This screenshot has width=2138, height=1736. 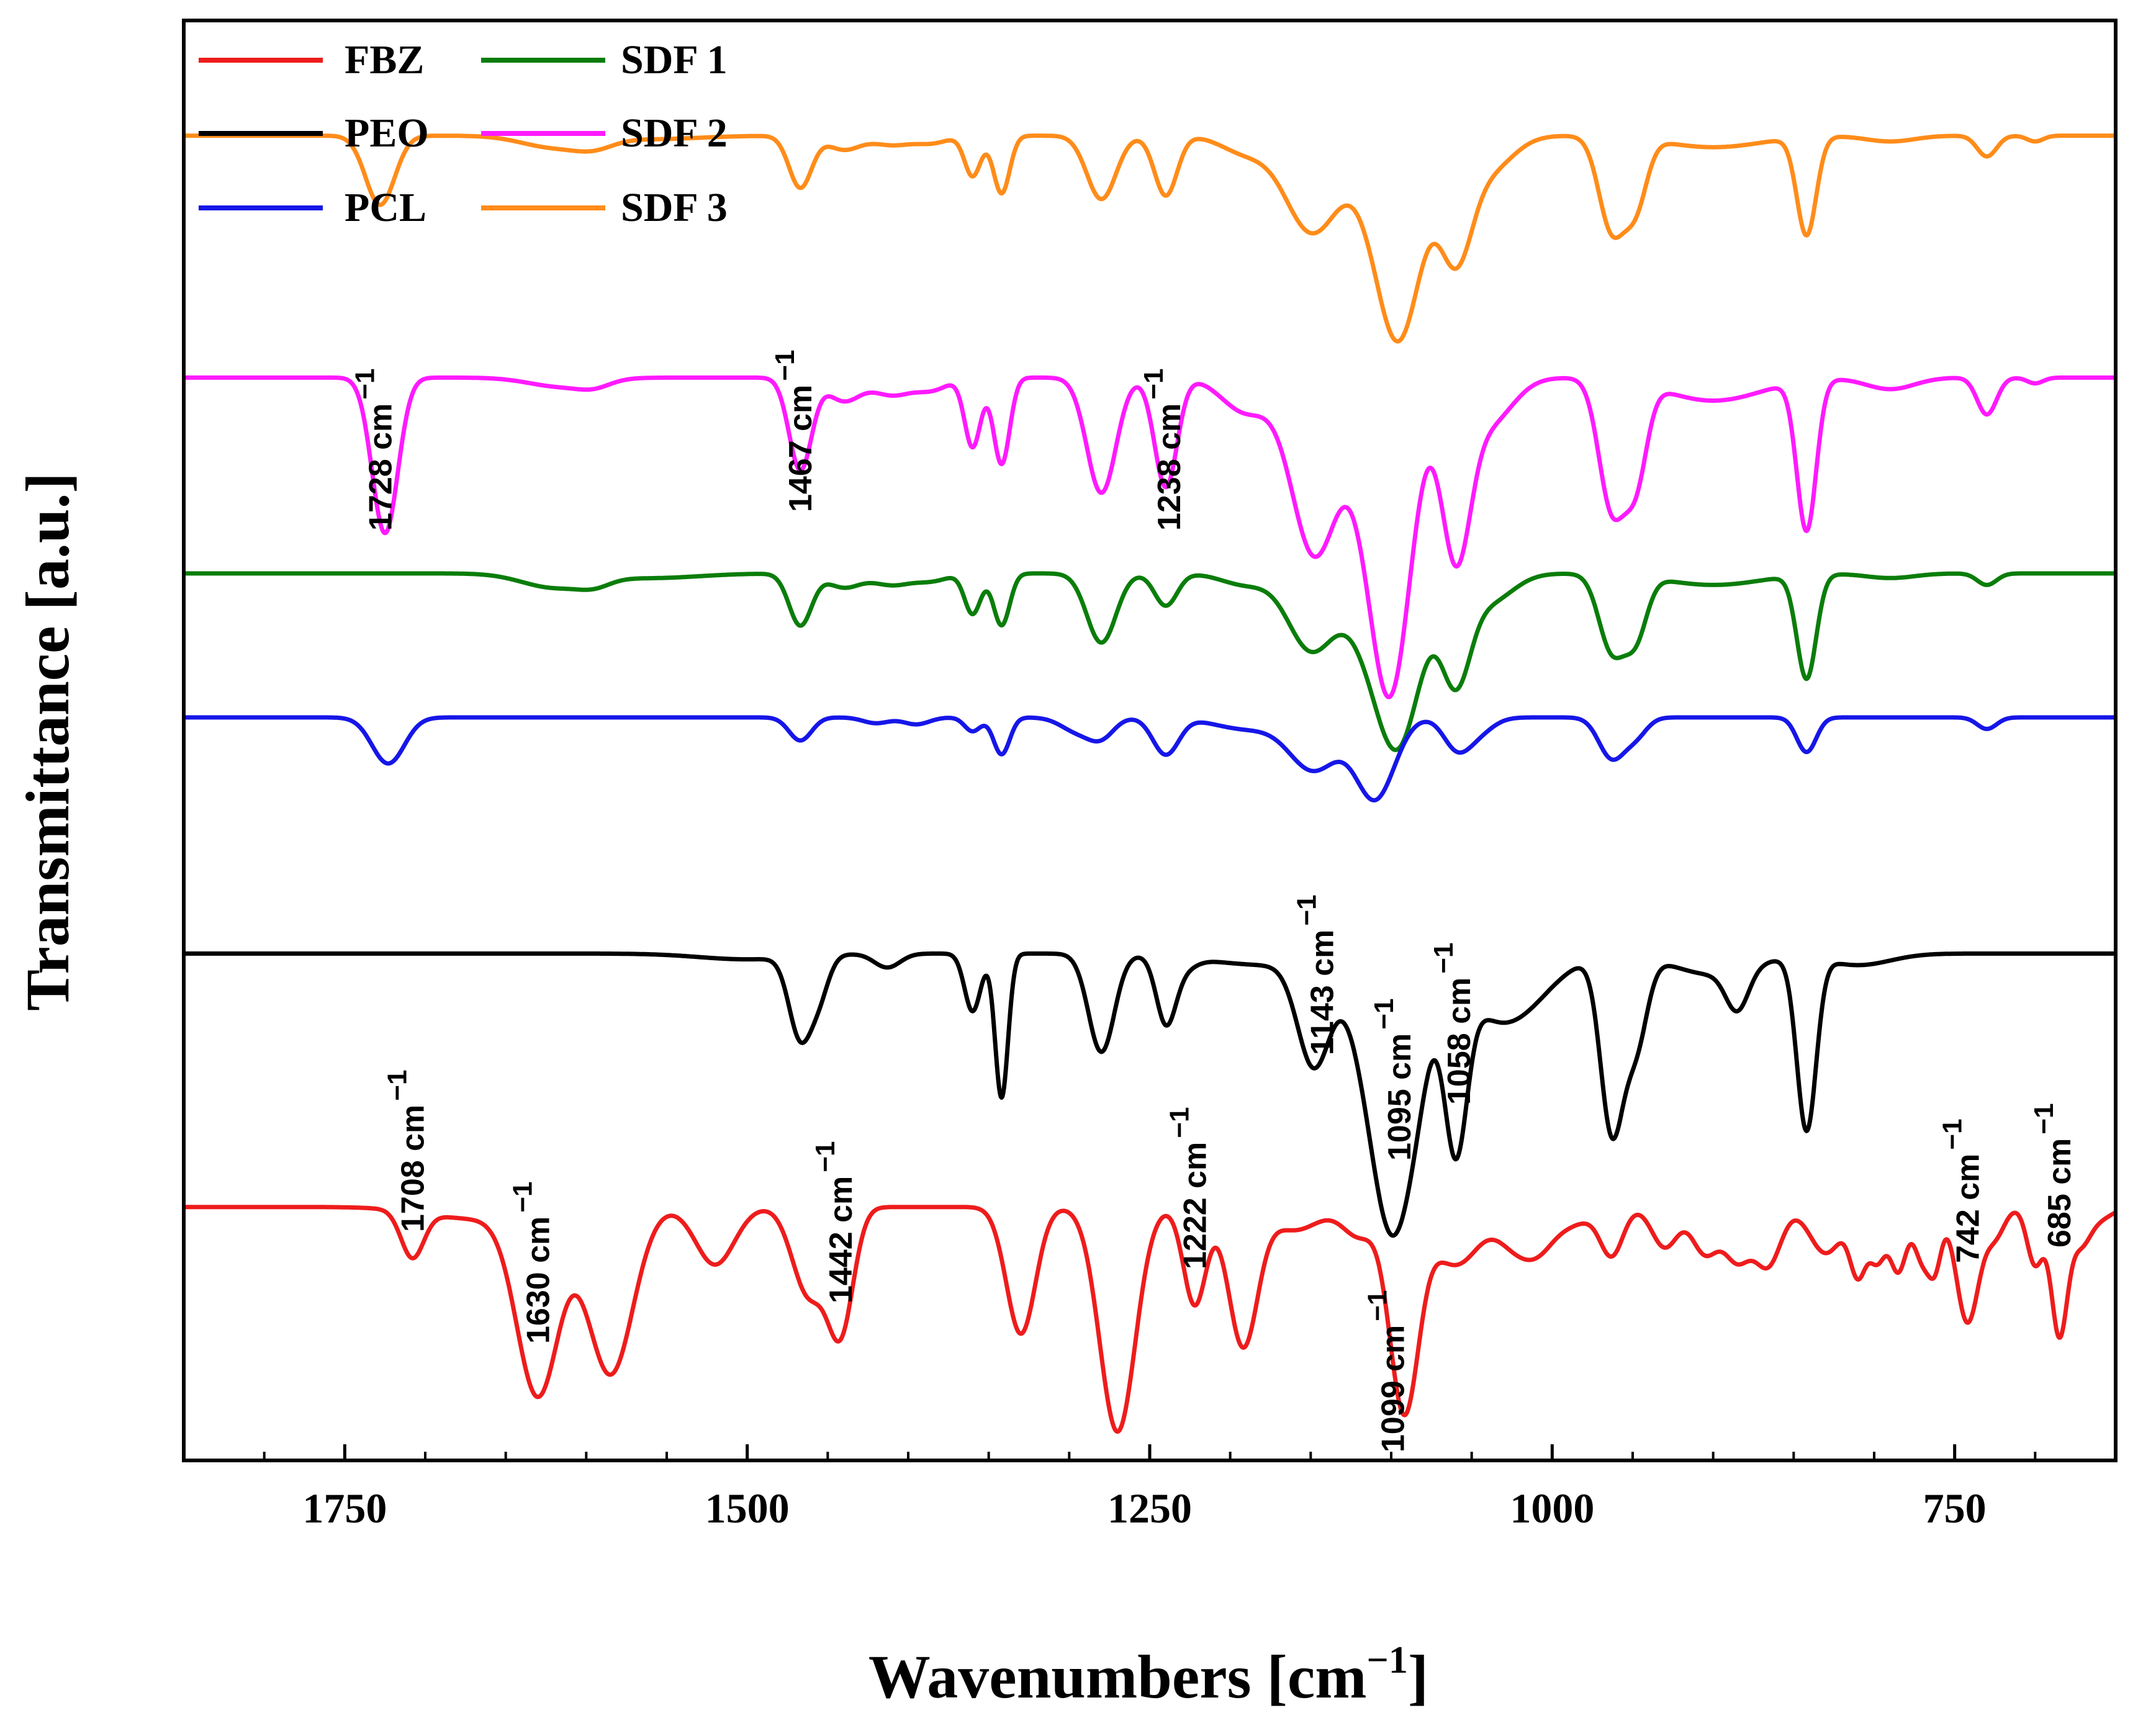 I want to click on peak-label: 1728 cm−1, so click(x=374, y=450).